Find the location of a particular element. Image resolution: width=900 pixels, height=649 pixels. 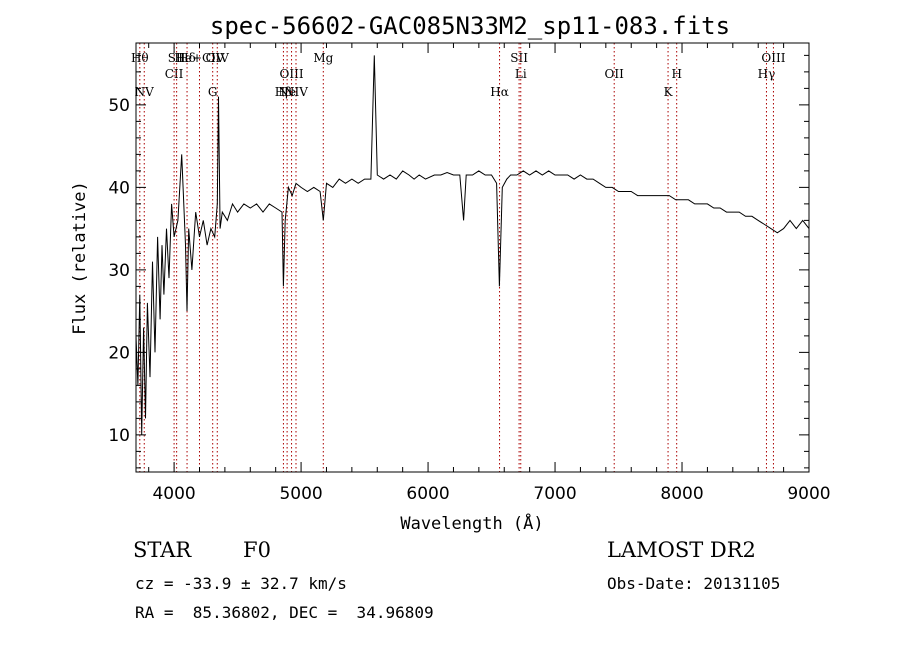

x-tick-label: 9000 is located at coordinates (808, 494).